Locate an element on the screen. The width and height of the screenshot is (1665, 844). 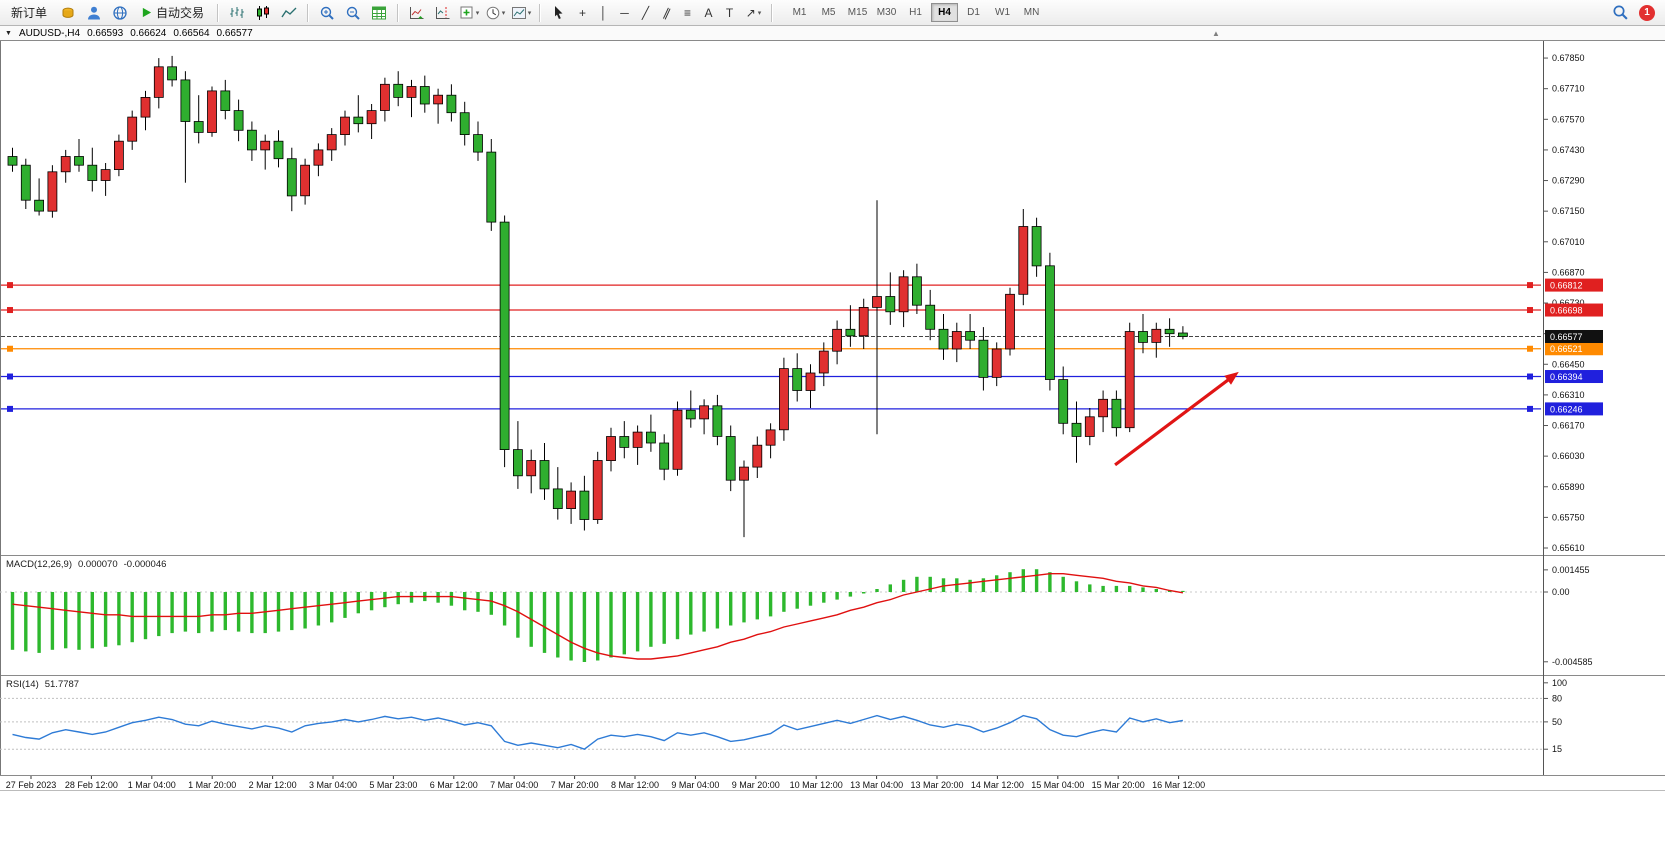
main-toolbar: 新订单 自动交易 is located at coordinates (832, 13).